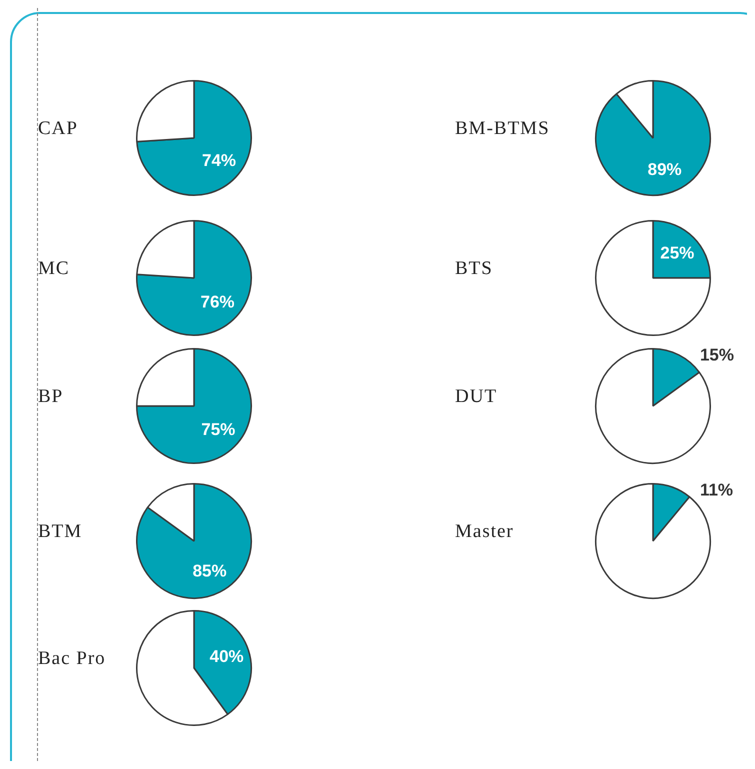 This screenshot has height=769, width=755. Describe the element at coordinates (717, 490) in the screenshot. I see `data-label: 11%` at that location.